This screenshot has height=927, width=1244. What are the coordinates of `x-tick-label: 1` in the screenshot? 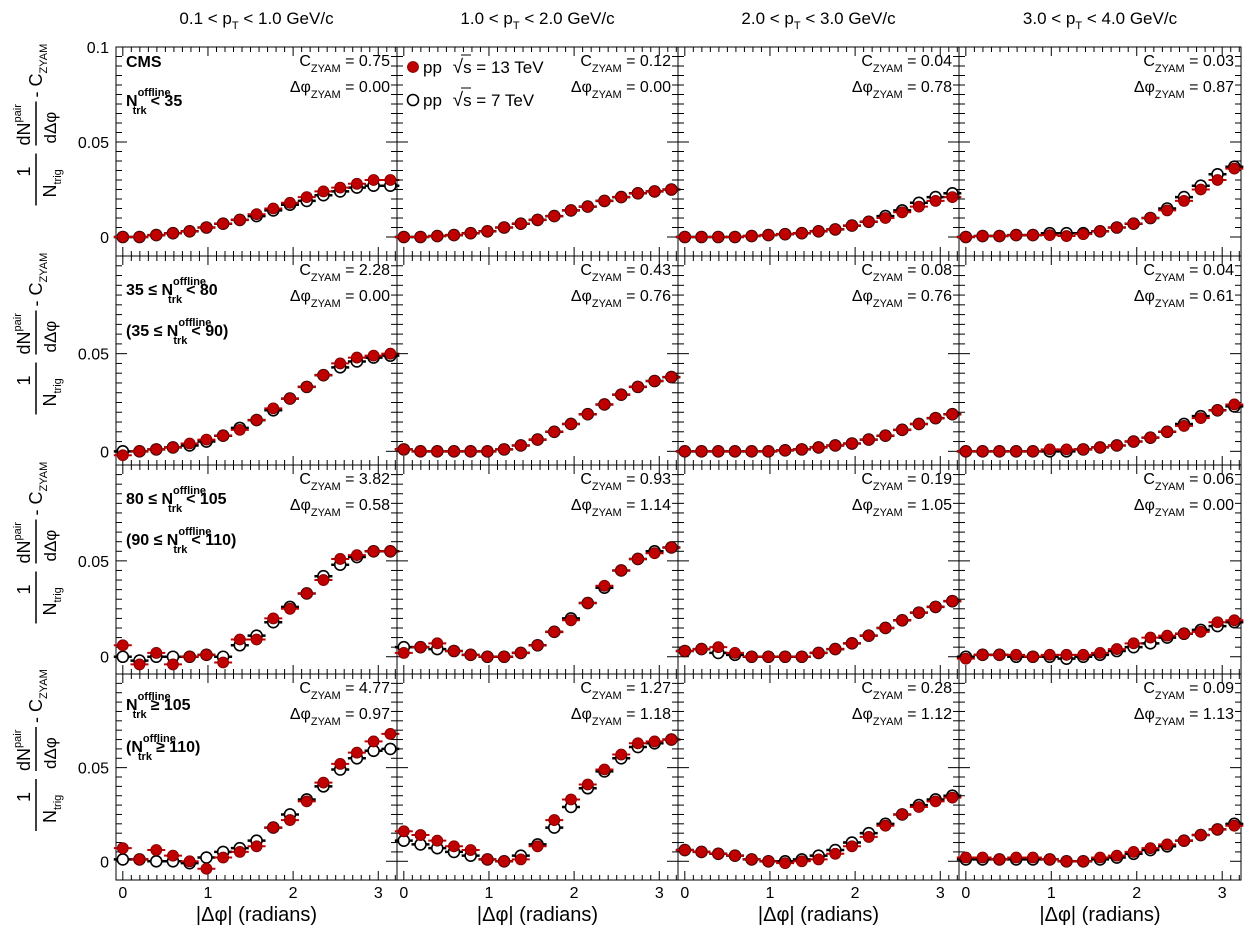 It's located at (208, 893).